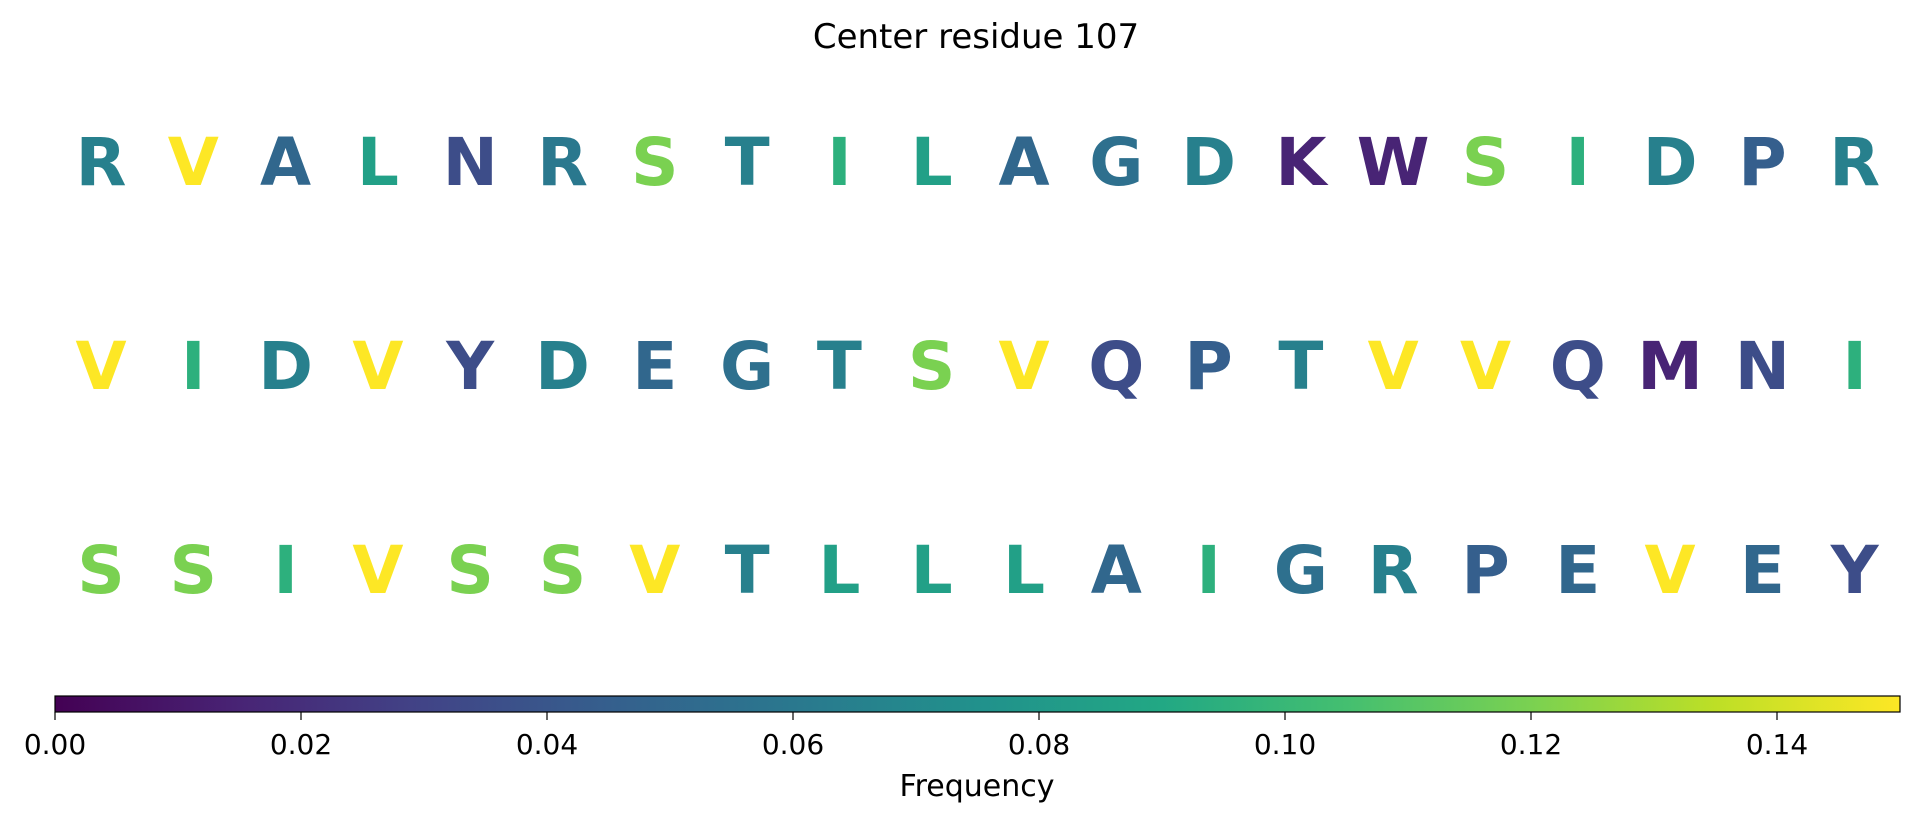 This screenshot has height=822, width=1917. I want to click on colorbar-ticks: 0.00 0.02 0.04 0.06 0.08 0.10 0.12 0.14, so click(916, 736).